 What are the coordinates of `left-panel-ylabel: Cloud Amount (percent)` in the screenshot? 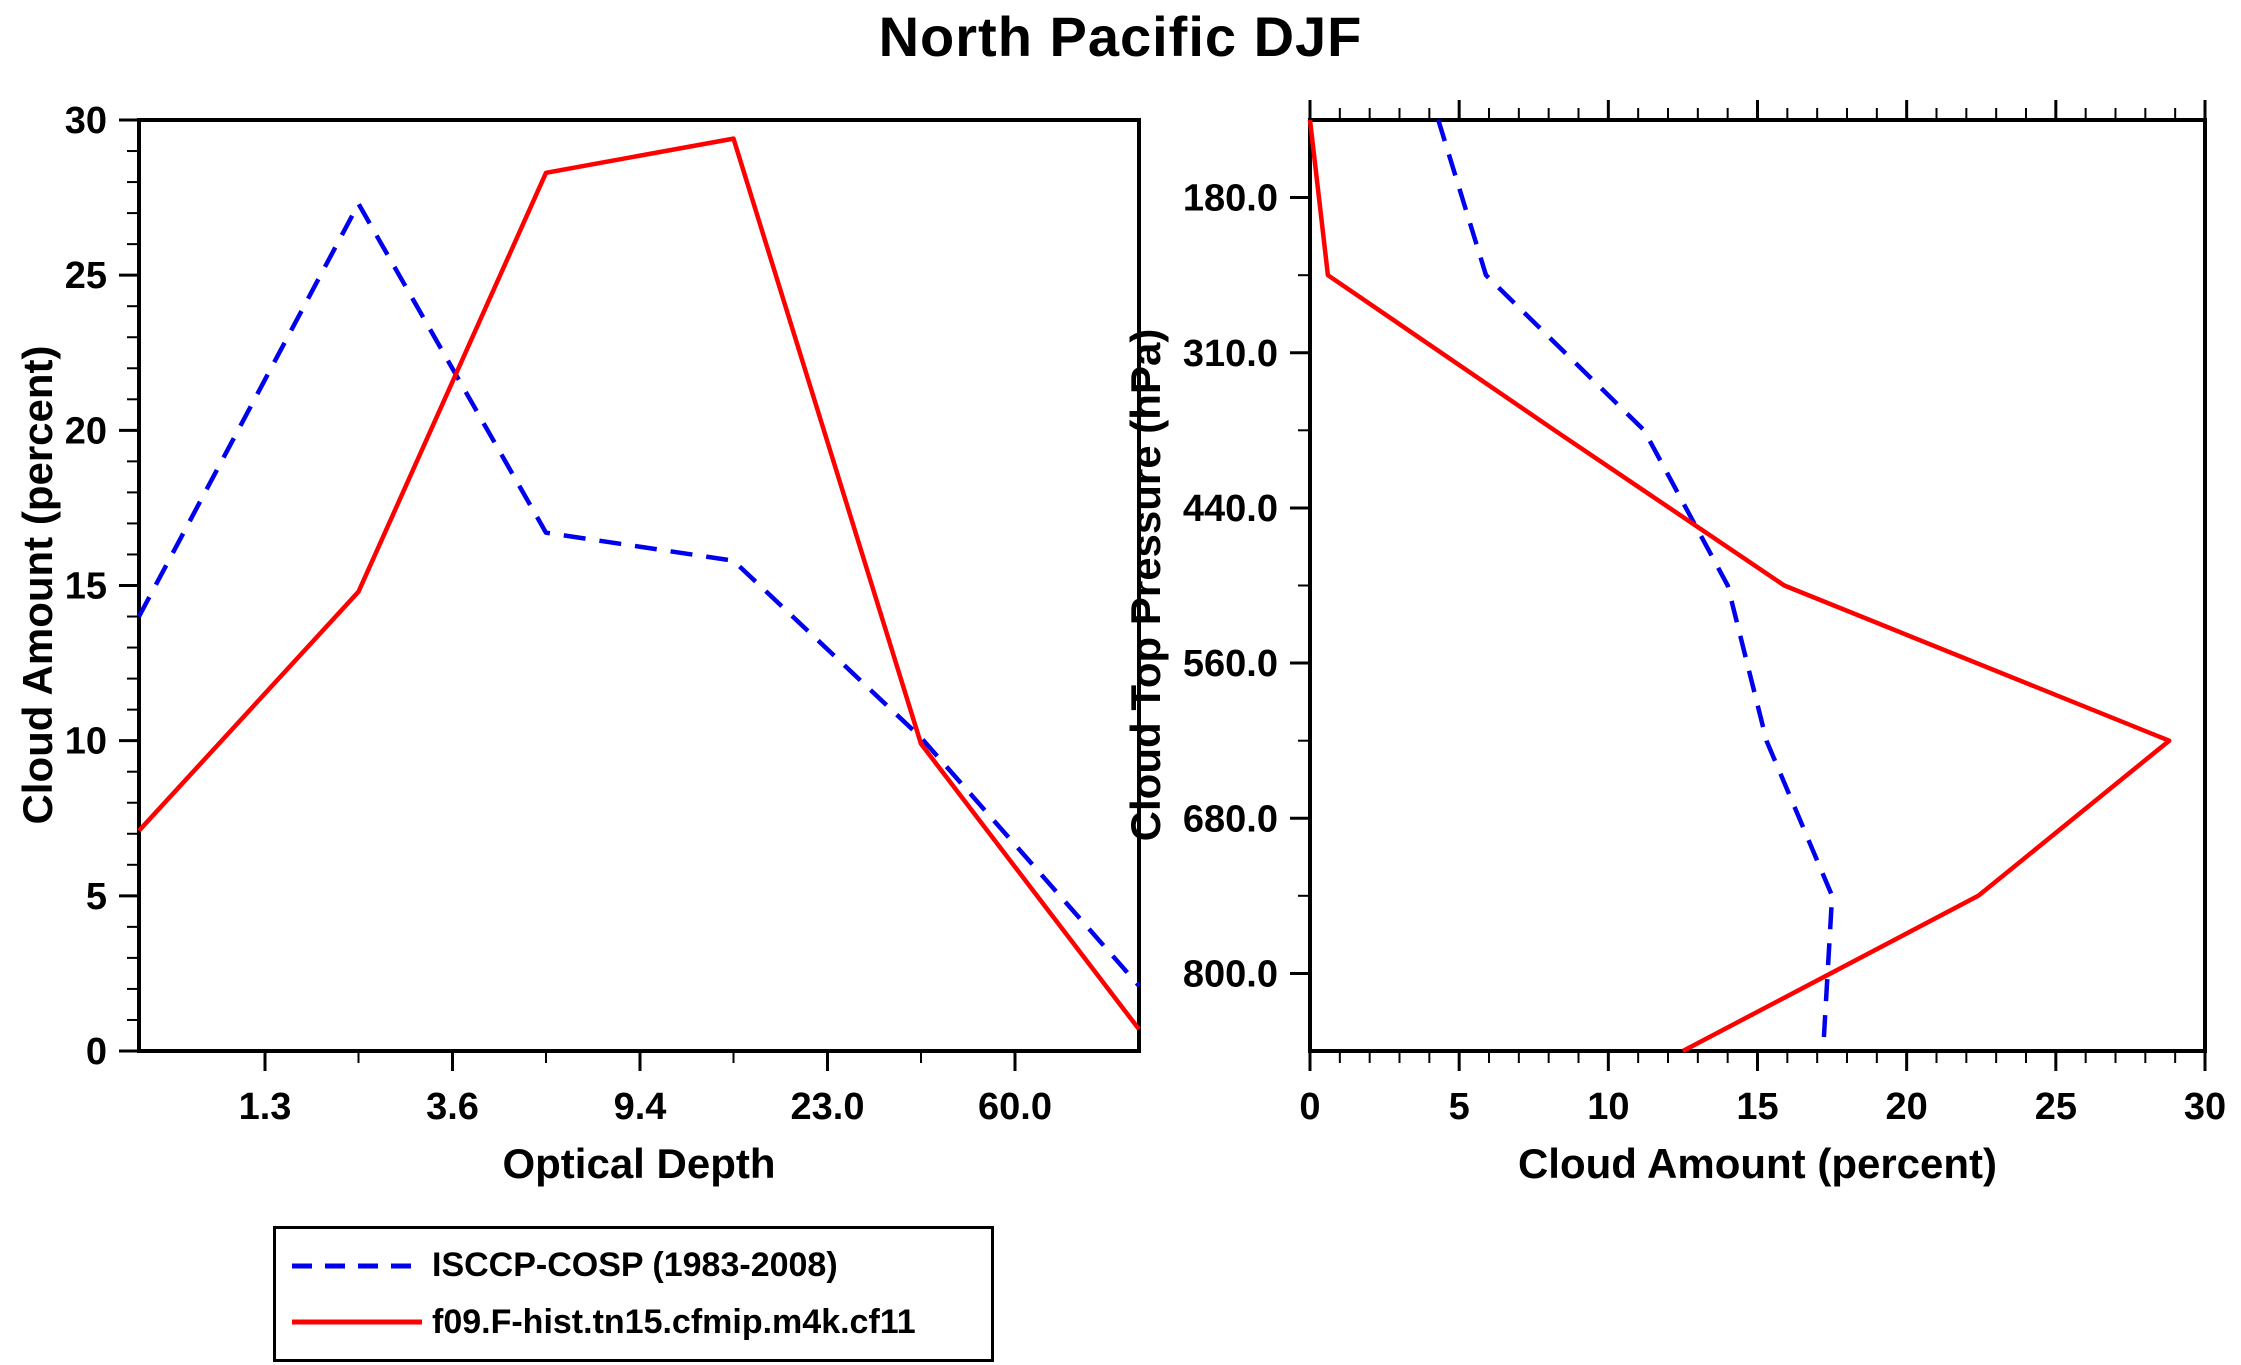 It's located at (37, 585).